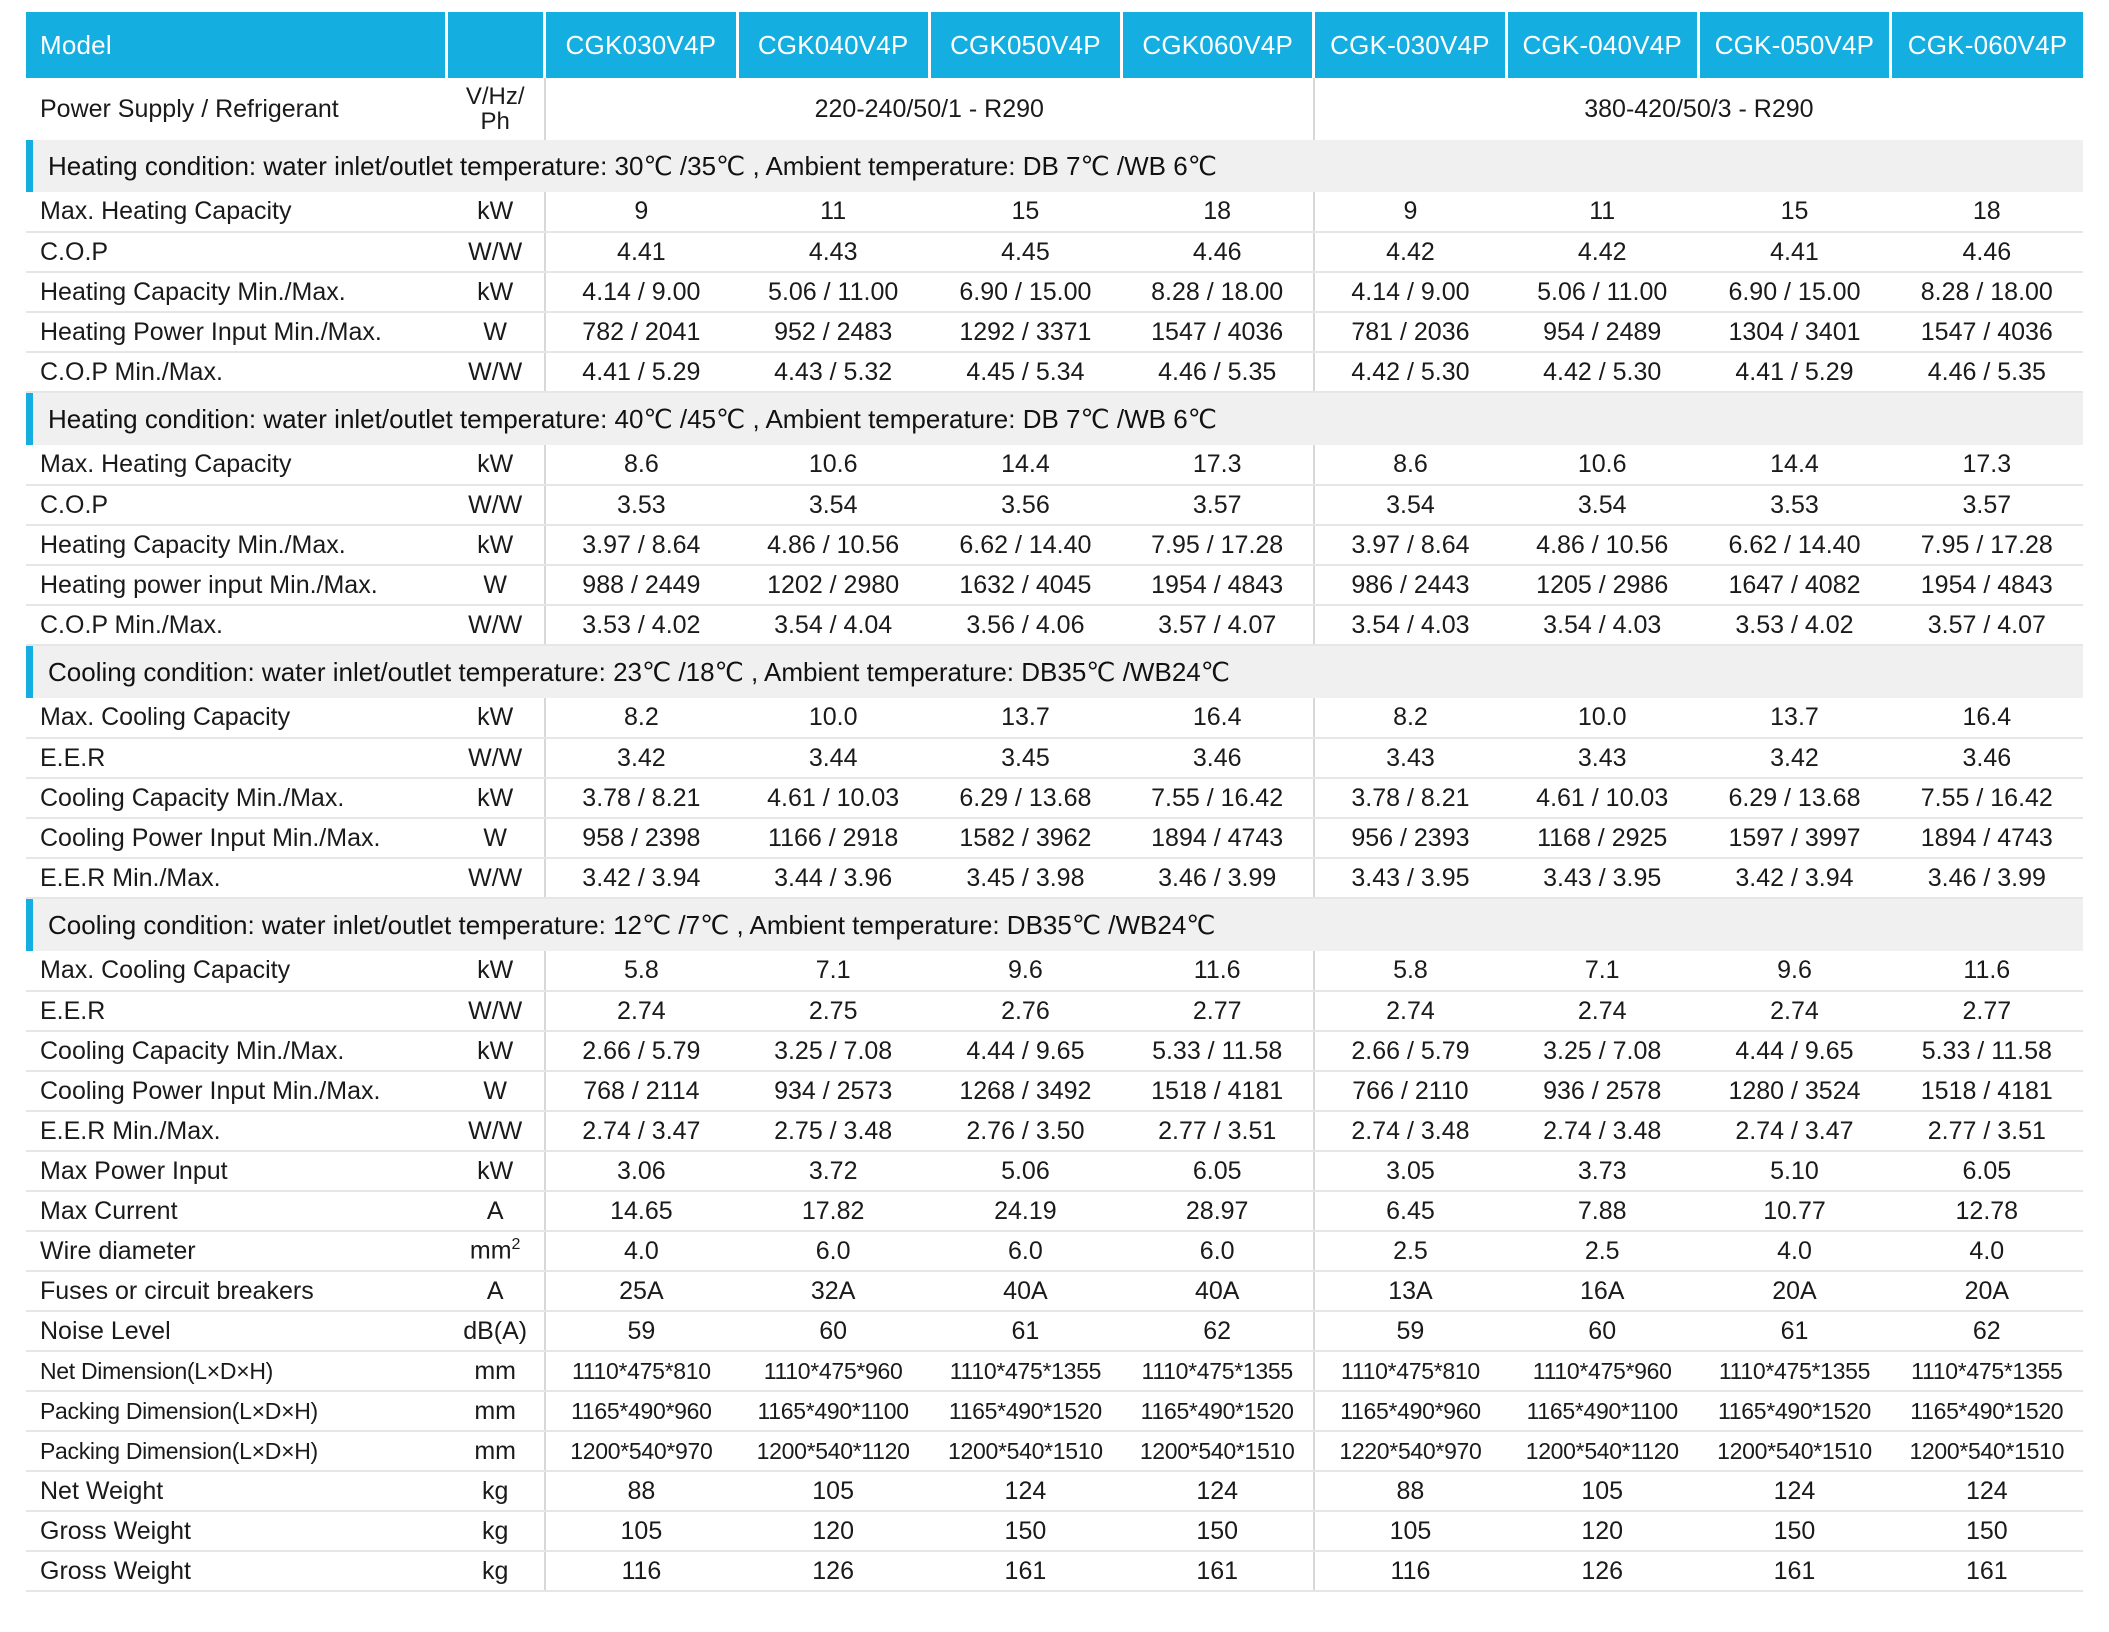 The image size is (2109, 1632). What do you see at coordinates (1410, 971) in the screenshot?
I see `cell-value: 5.8` at bounding box center [1410, 971].